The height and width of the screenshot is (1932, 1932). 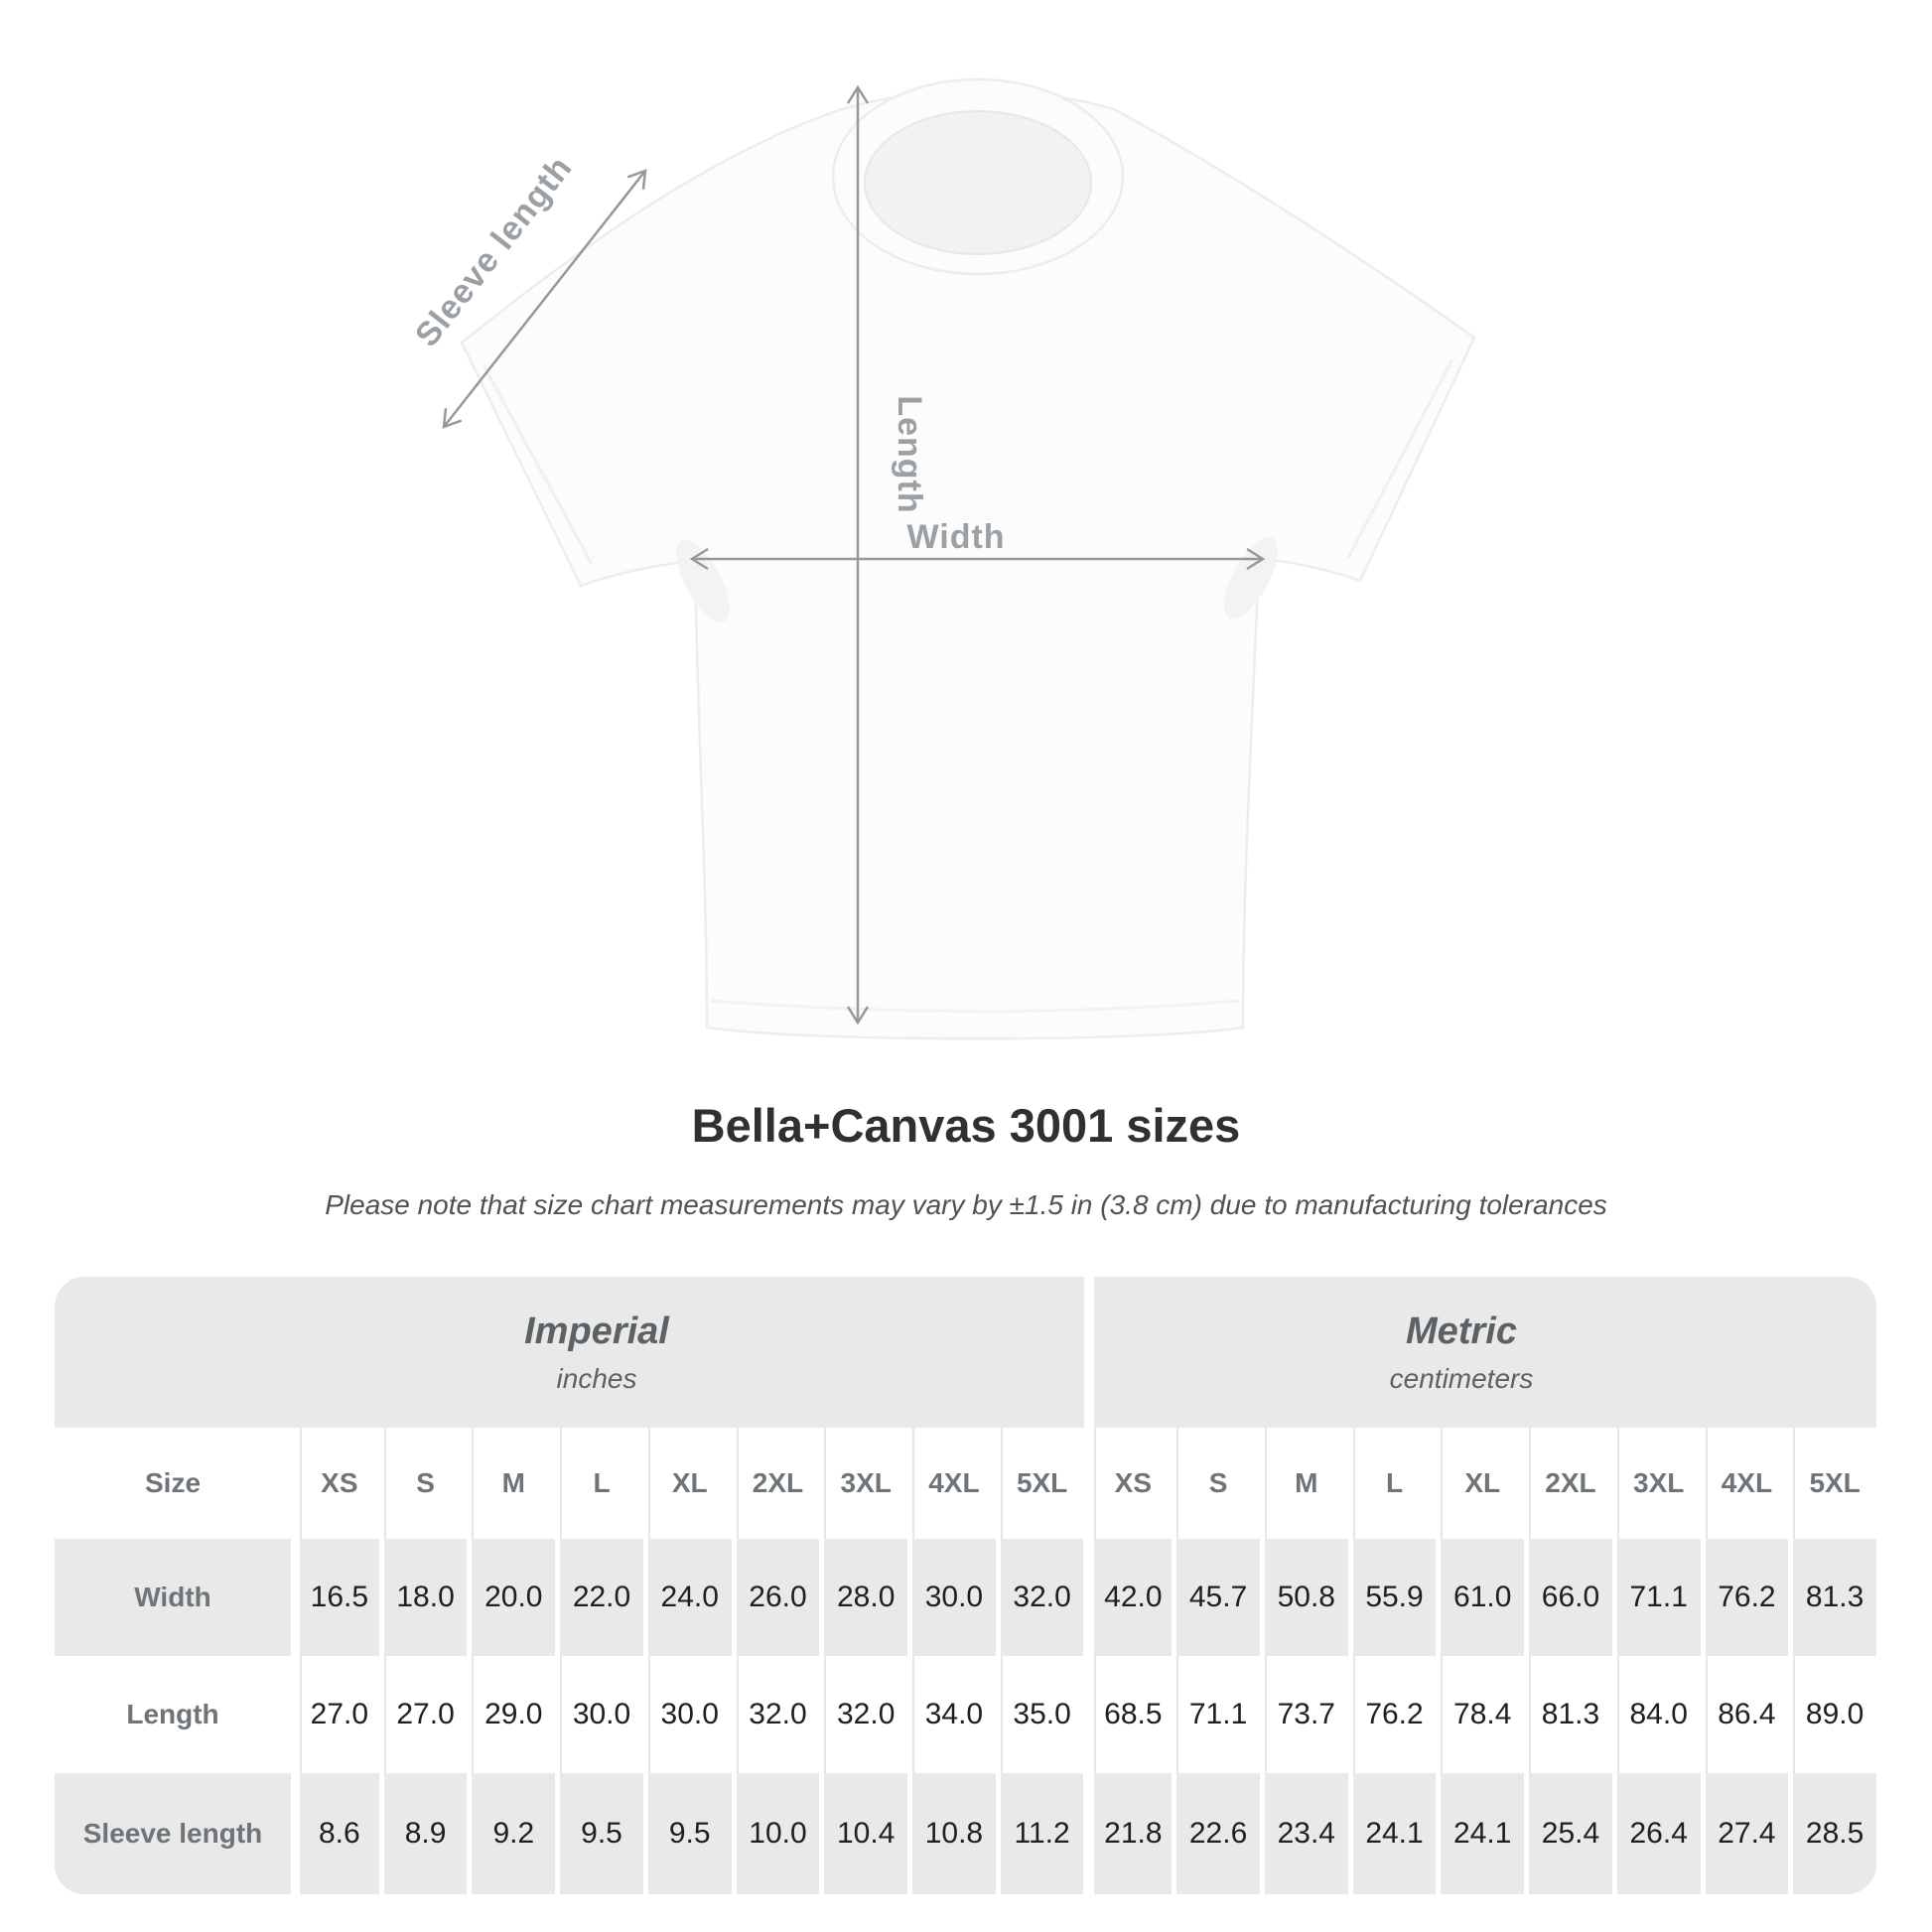 What do you see at coordinates (173, 1483) in the screenshot?
I see `corner-size-label: Size` at bounding box center [173, 1483].